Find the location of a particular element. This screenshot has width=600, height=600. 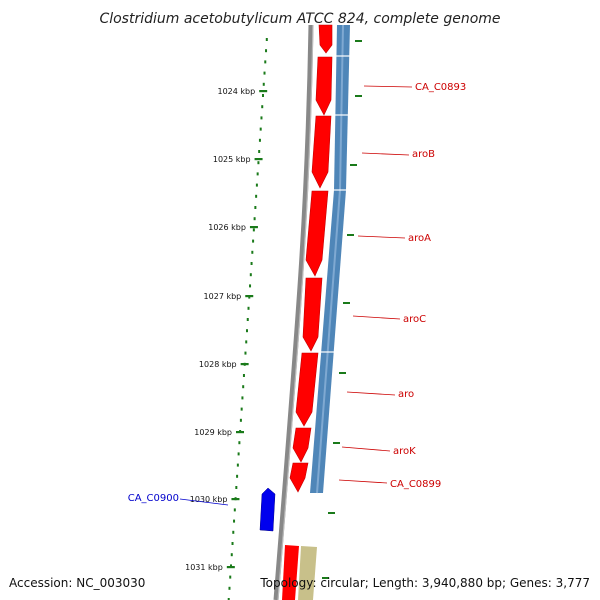

tick-label: 1029 kbp is located at coordinates (213, 432).